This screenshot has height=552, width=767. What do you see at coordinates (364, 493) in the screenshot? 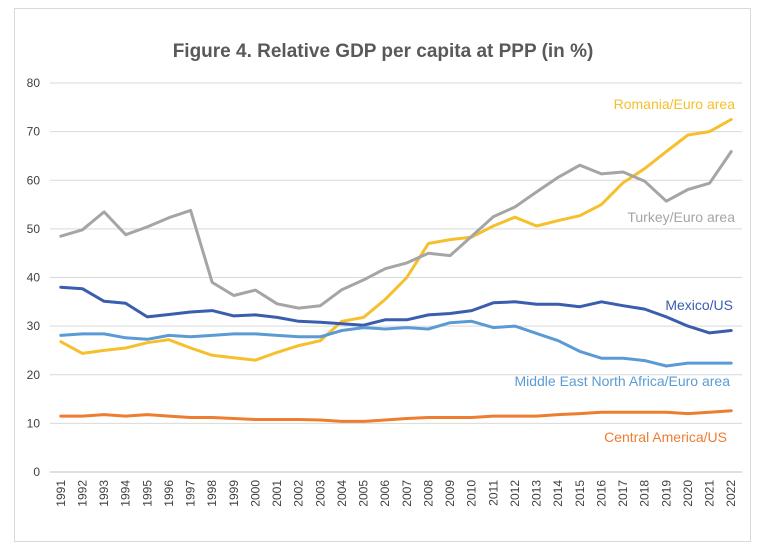
I see `x-tick-label: 2005` at bounding box center [364, 493].